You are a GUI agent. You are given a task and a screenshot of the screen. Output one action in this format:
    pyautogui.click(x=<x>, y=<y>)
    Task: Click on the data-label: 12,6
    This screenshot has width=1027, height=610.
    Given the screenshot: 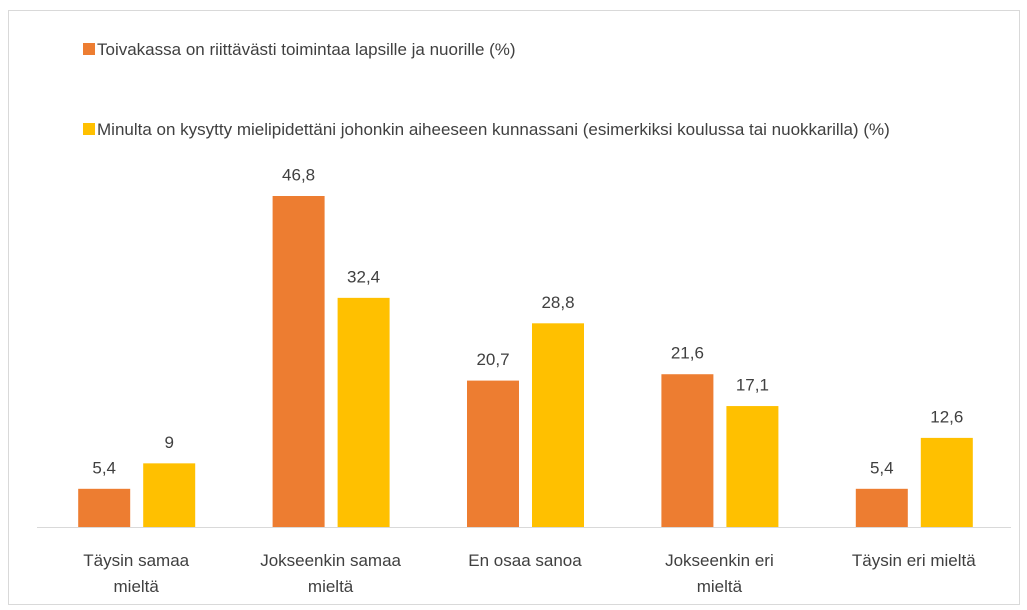 What is the action you would take?
    pyautogui.click(x=946, y=416)
    